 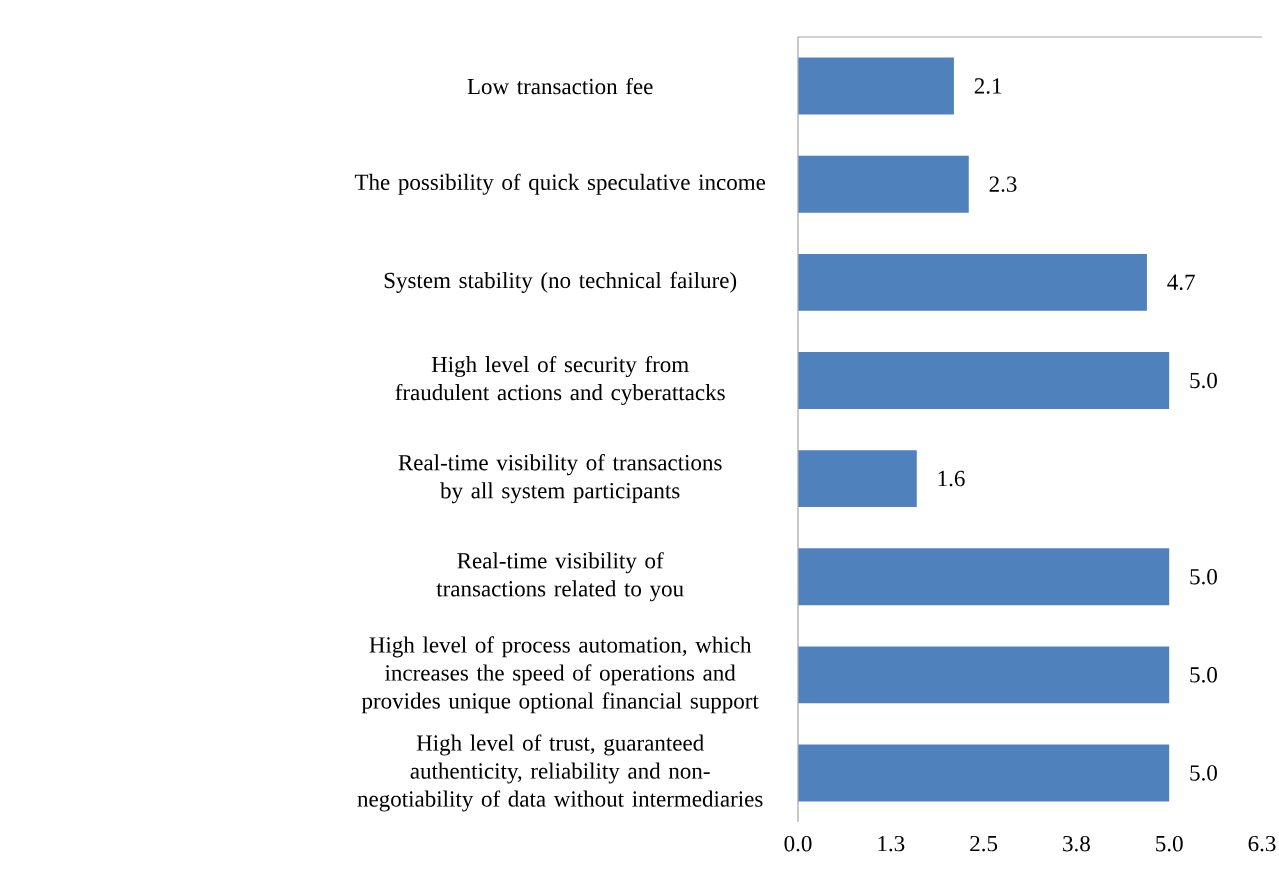 I want to click on y-tick-label: Low transaction fee, so click(x=560, y=86).